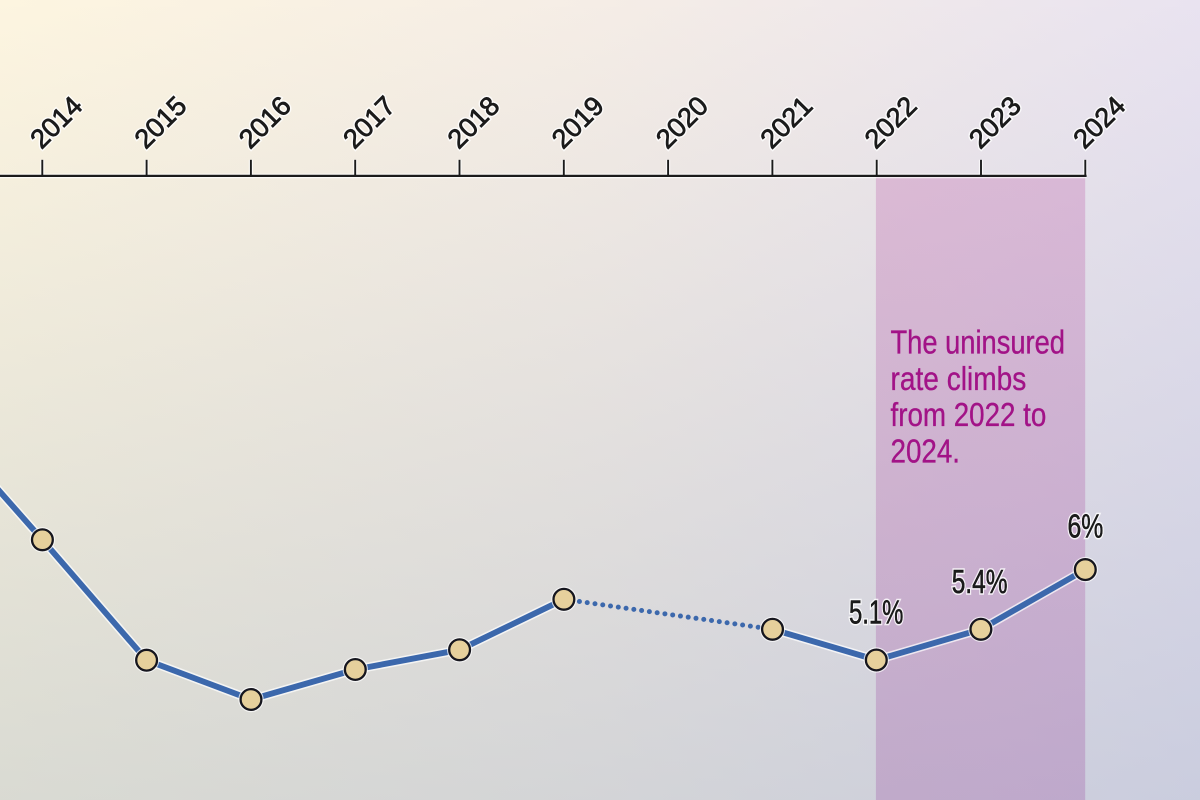 Image resolution: width=1200 pixels, height=800 pixels. What do you see at coordinates (876, 612) in the screenshot?
I see `svg-text: 5.1%` at bounding box center [876, 612].